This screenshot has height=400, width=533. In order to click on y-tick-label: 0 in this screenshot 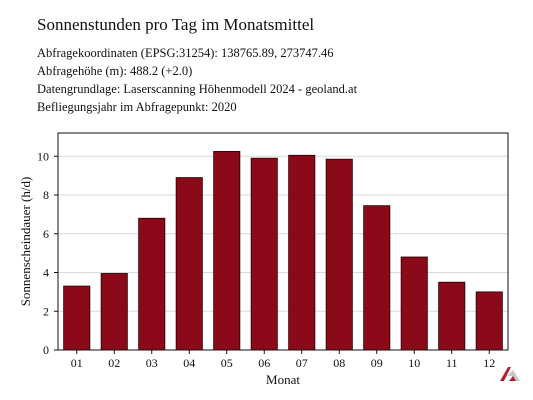, I will do `click(46, 350)`.